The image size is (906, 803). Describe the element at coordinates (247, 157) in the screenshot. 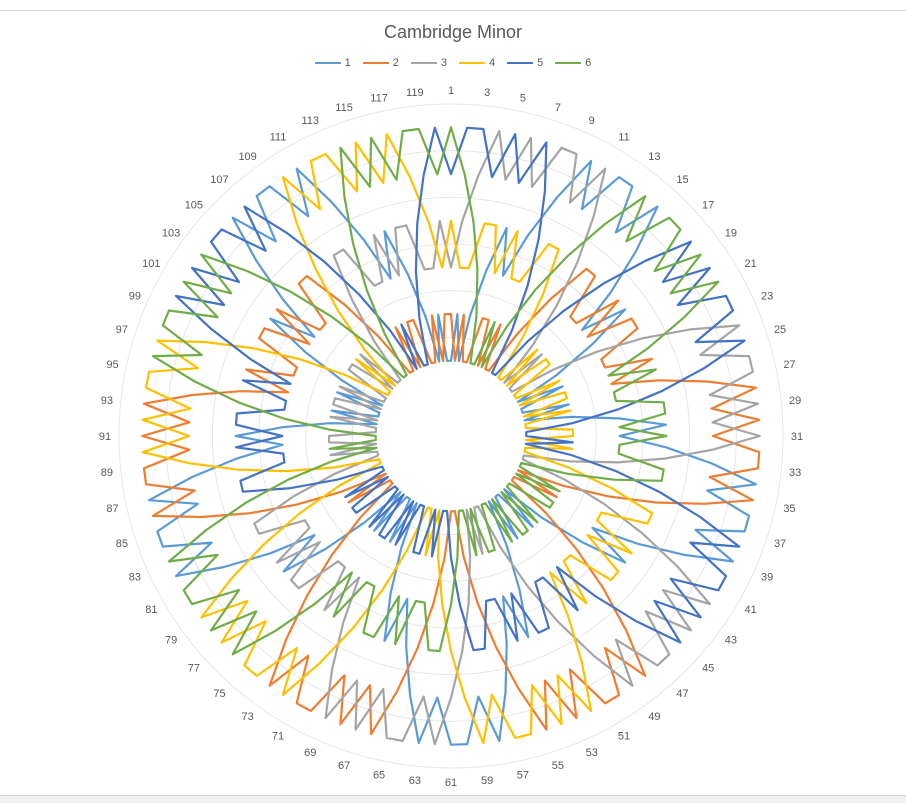

I see `axis-tick-label: 109` at that location.